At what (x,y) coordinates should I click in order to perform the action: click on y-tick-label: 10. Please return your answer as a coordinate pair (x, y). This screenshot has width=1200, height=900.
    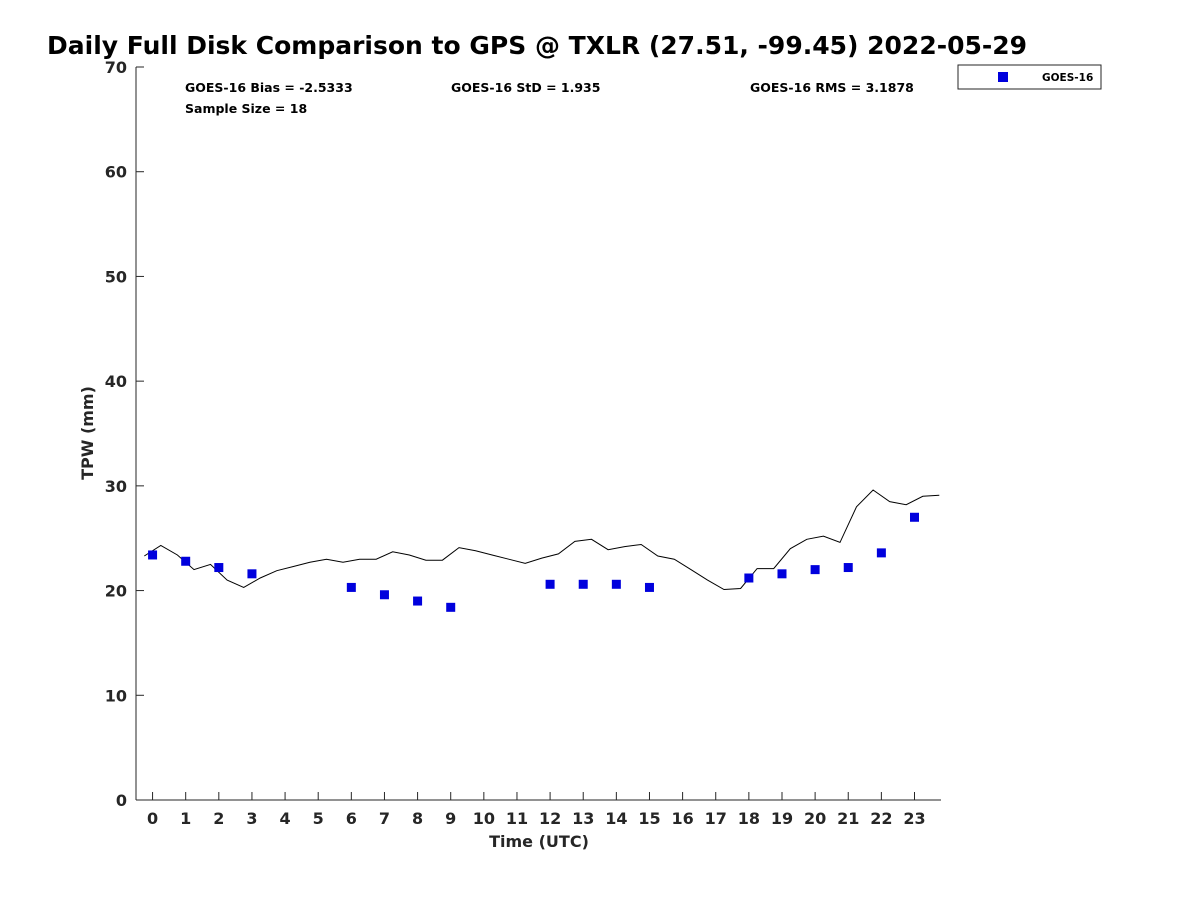
    Looking at the image, I should click on (116, 695).